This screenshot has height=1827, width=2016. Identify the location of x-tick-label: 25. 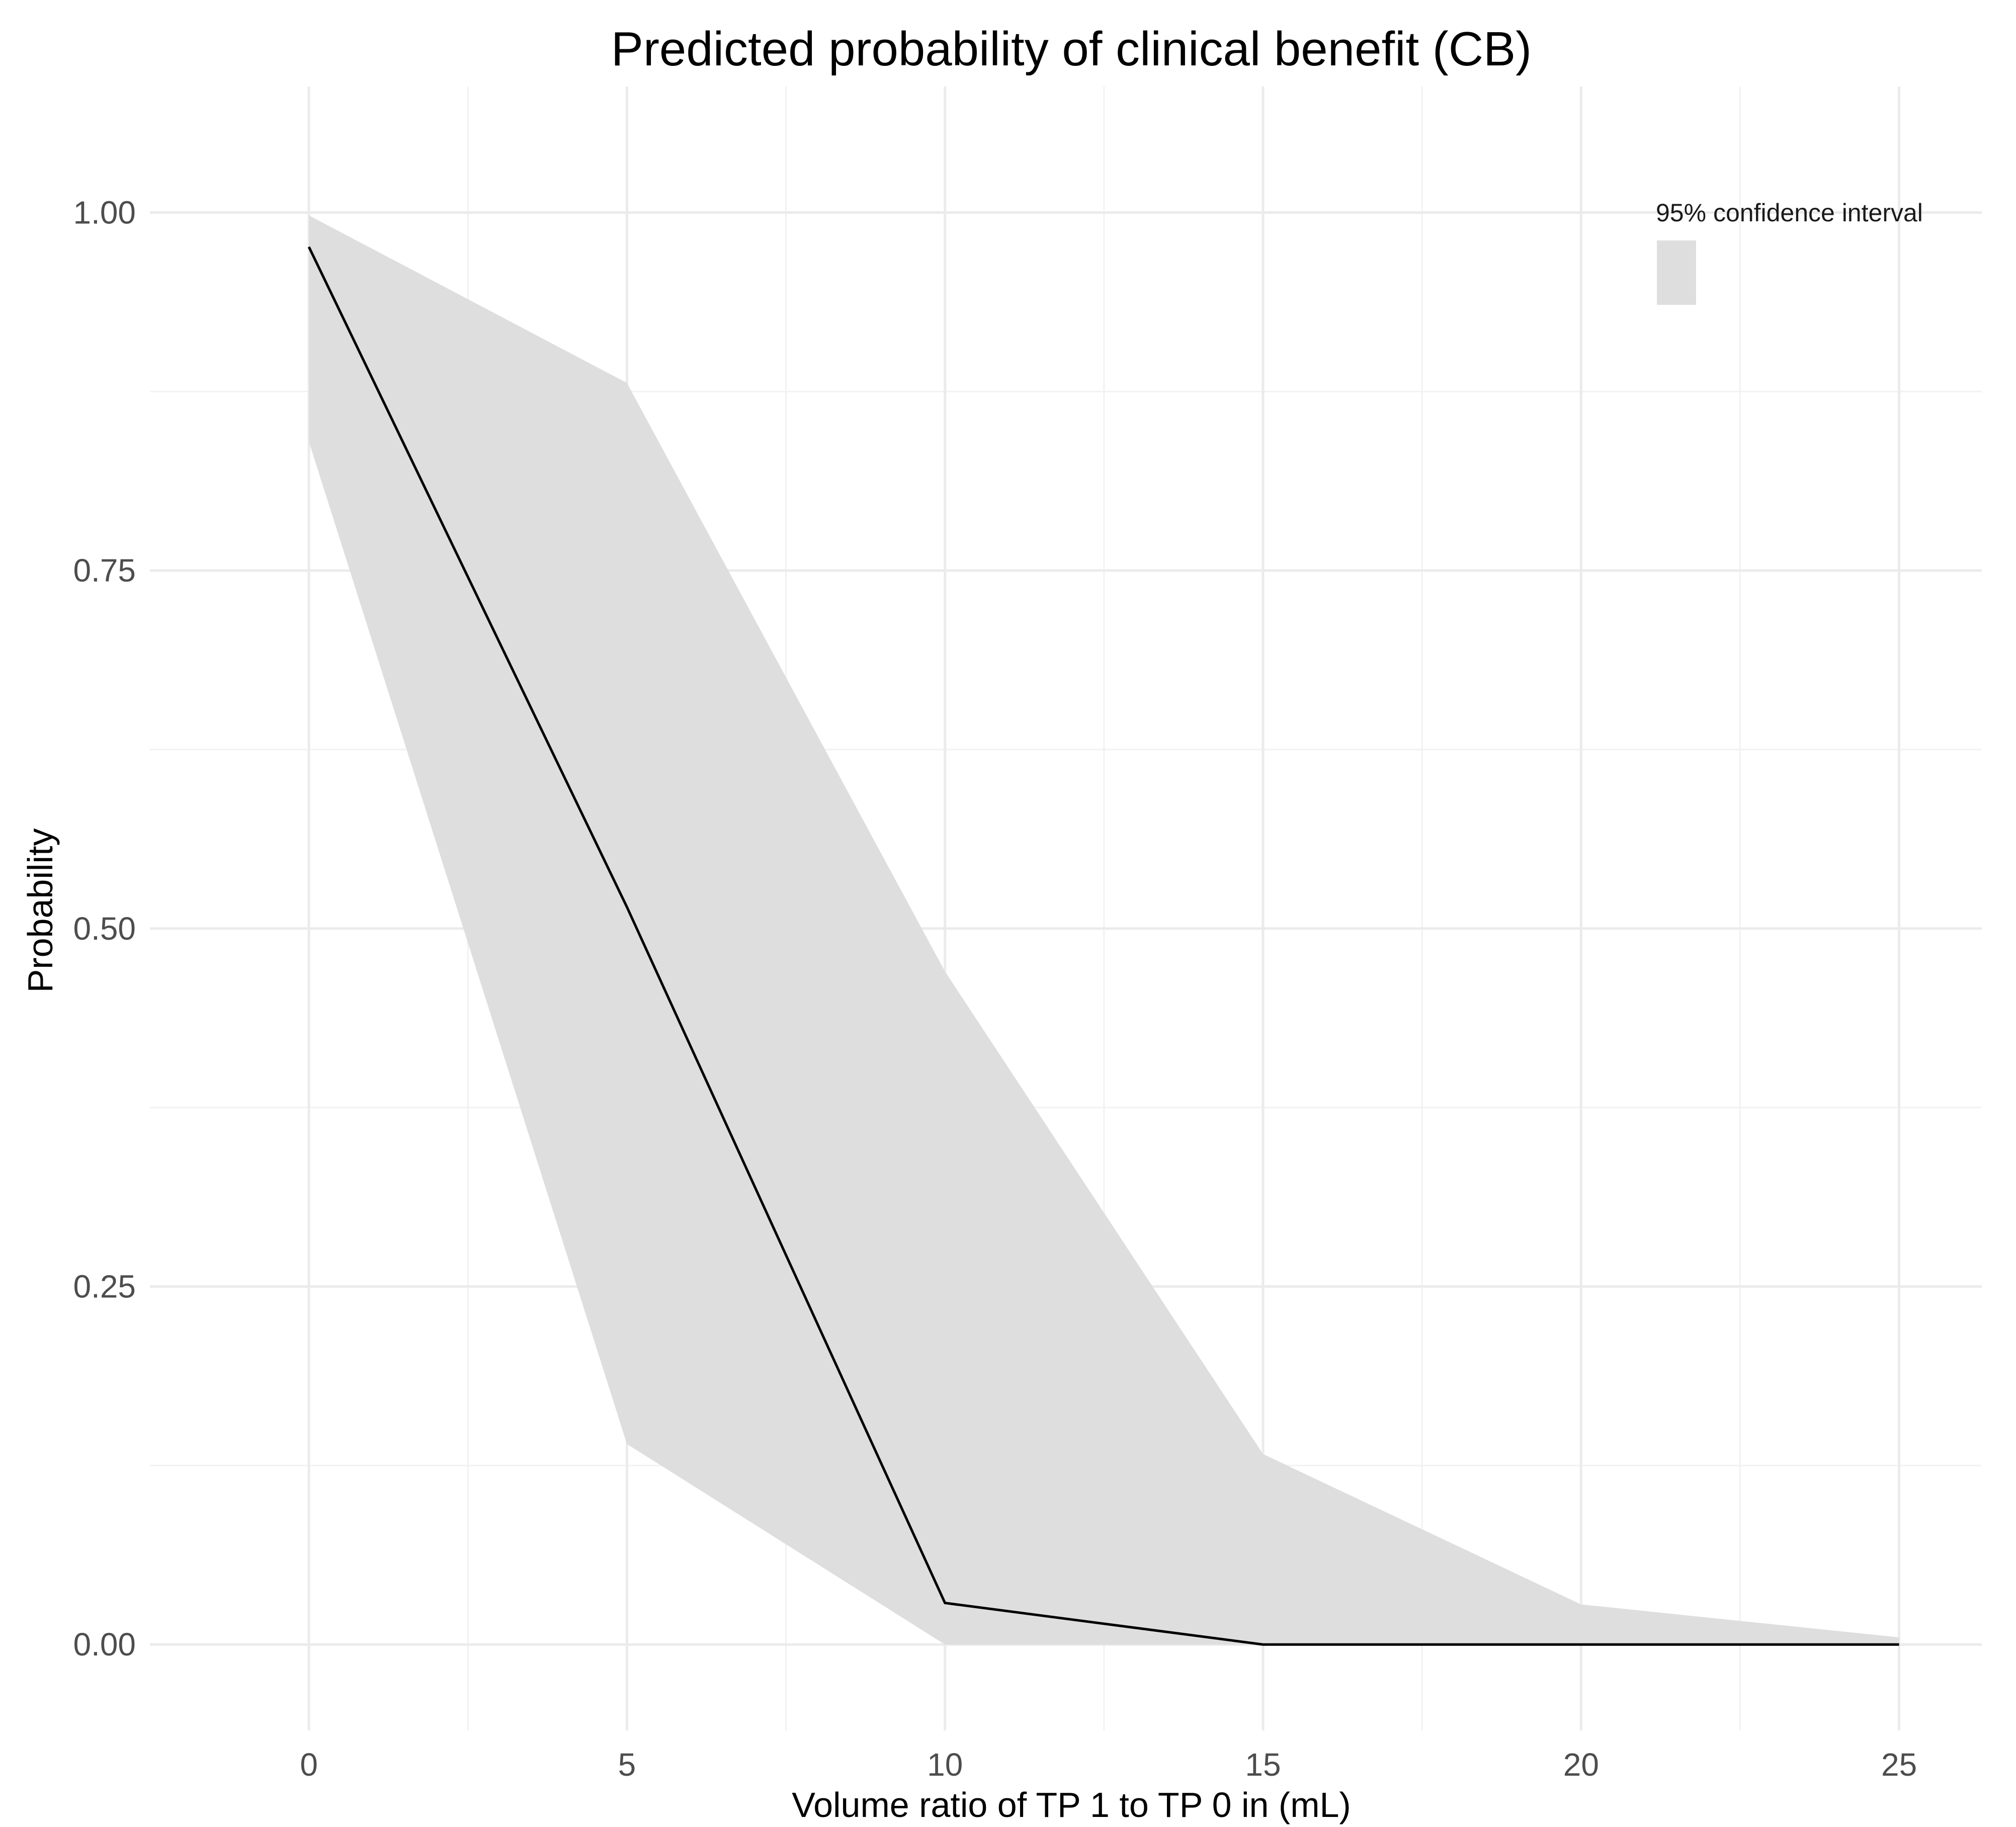
(1899, 1765).